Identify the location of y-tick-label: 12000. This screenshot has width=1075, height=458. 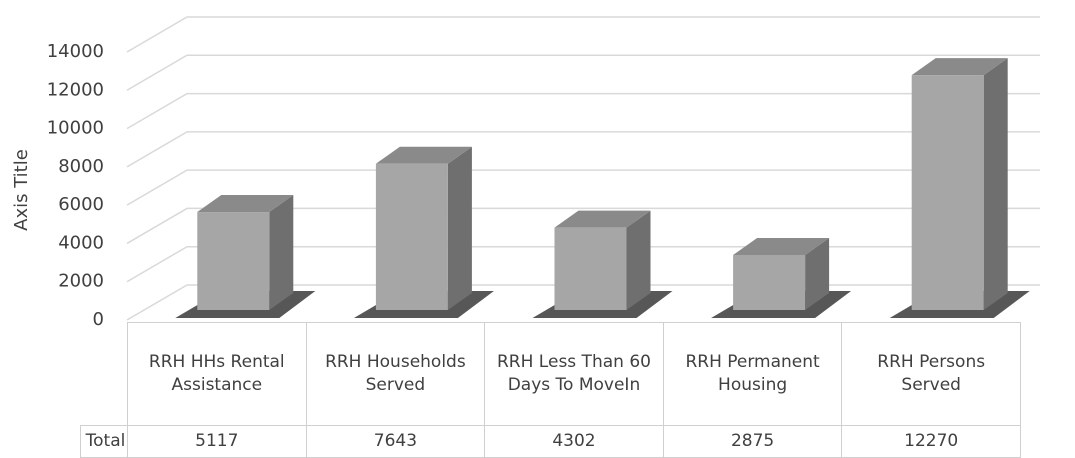
(75, 89).